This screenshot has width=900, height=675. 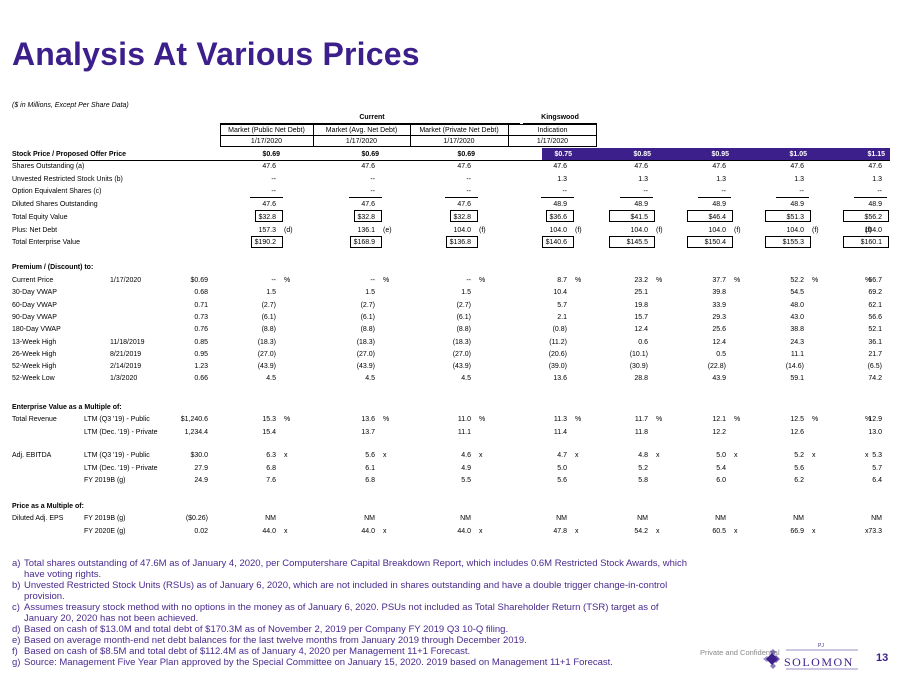 I want to click on current-header-rule, so click(x=370, y=123).